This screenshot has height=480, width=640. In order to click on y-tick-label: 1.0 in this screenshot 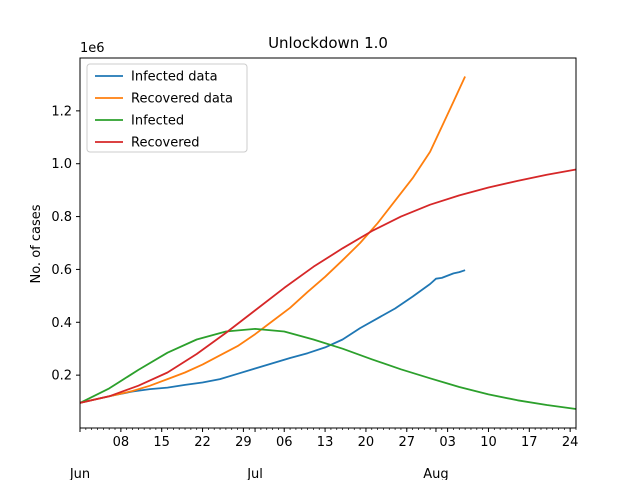, I will do `click(61, 164)`.